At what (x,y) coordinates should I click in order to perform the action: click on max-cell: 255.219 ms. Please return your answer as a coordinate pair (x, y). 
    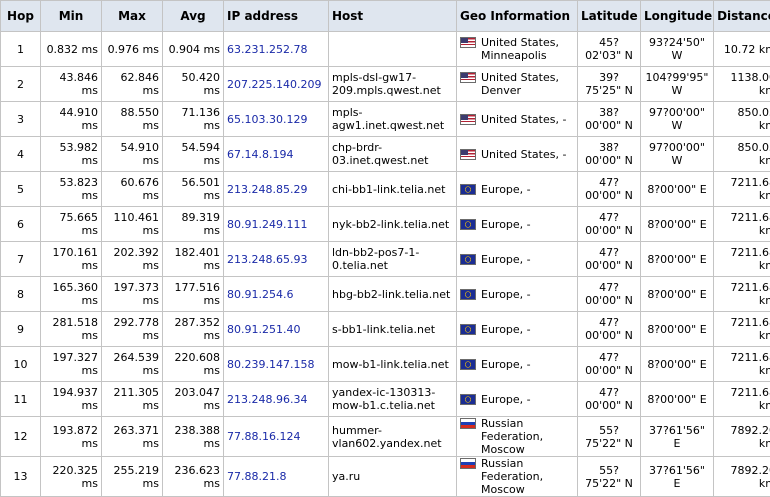
    Looking at the image, I should click on (132, 477).